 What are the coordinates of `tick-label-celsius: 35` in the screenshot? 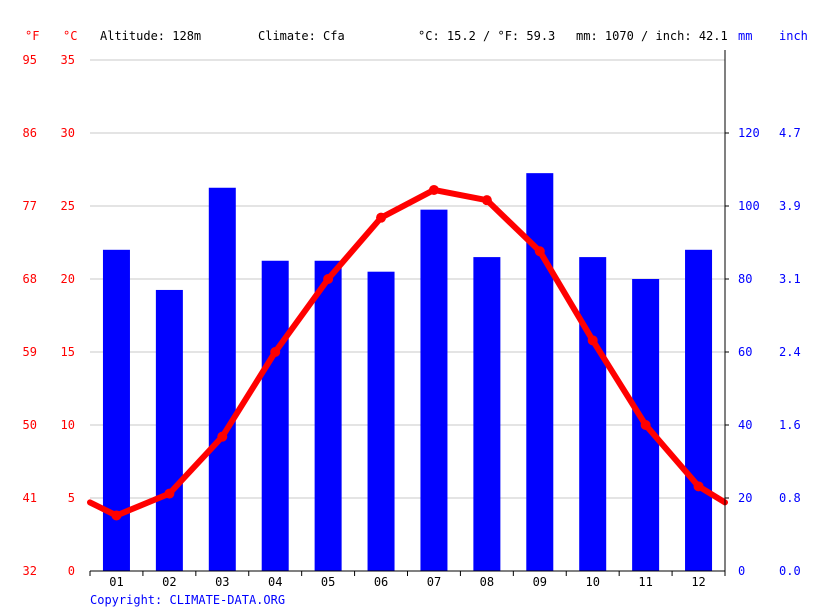 It's located at (68, 60).